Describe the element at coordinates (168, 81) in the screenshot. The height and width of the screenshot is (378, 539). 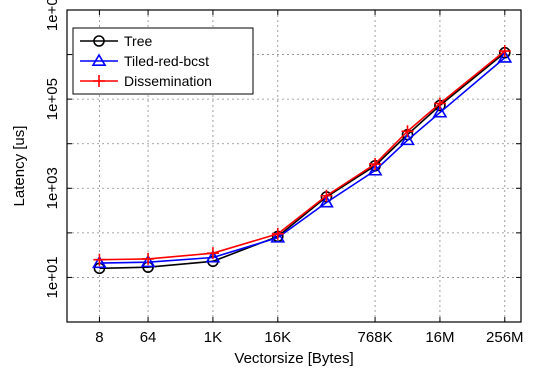
I see `legend-label: Dissemination` at that location.